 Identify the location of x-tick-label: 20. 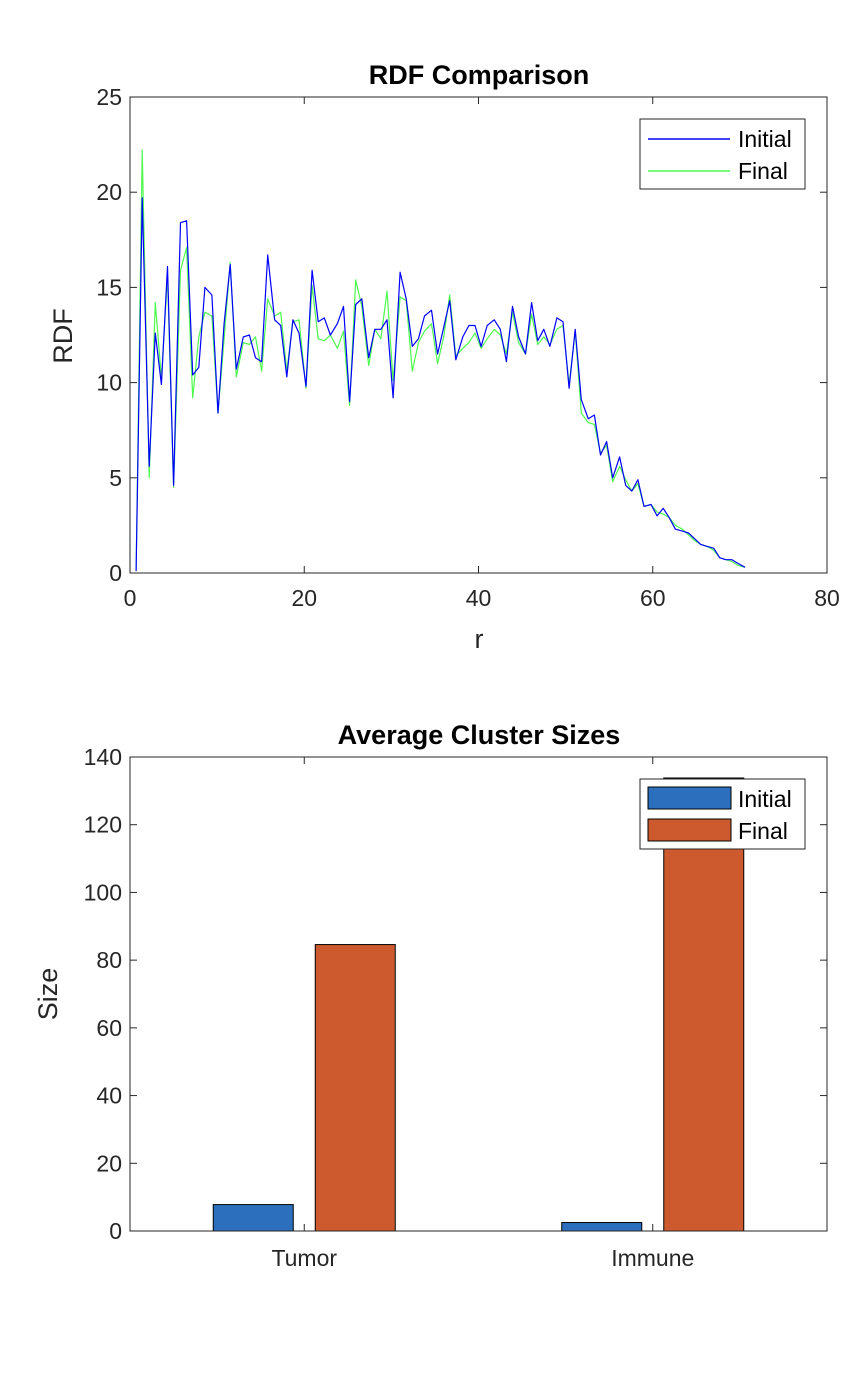
(304, 598).